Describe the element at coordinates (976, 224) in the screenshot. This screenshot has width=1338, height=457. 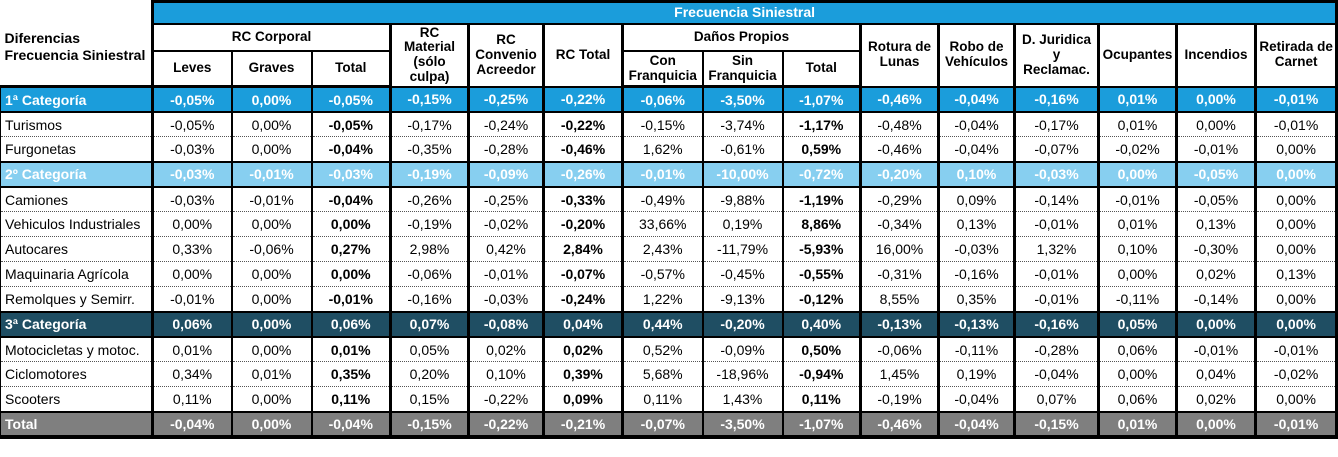
I see `value-cell: 0,13%` at that location.